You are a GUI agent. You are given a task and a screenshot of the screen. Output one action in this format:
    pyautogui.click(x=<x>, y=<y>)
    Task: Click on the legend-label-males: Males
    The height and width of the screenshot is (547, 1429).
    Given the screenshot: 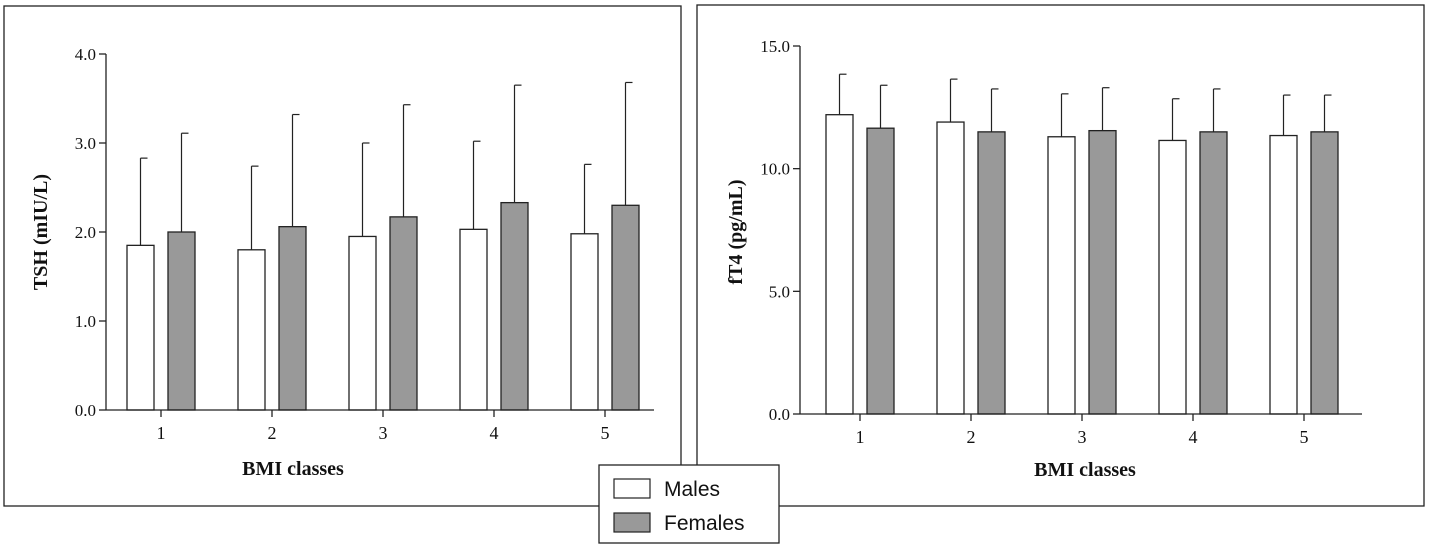 What is the action you would take?
    pyautogui.click(x=692, y=489)
    